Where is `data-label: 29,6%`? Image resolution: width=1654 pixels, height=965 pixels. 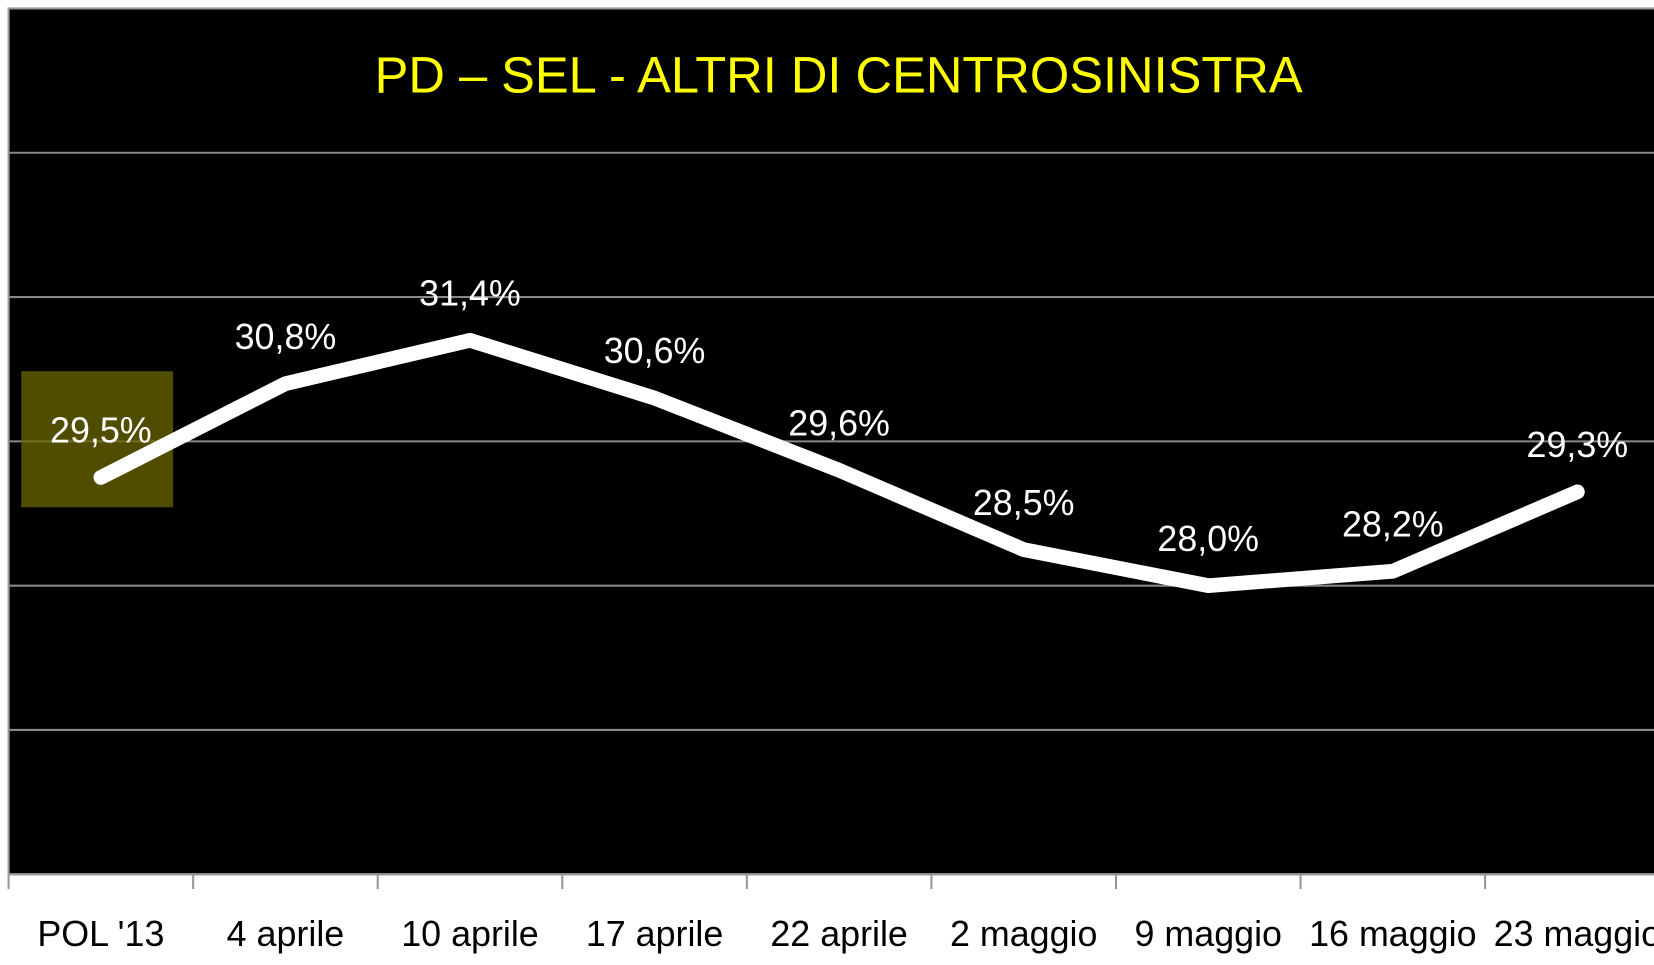 data-label: 29,6% is located at coordinates (839, 423).